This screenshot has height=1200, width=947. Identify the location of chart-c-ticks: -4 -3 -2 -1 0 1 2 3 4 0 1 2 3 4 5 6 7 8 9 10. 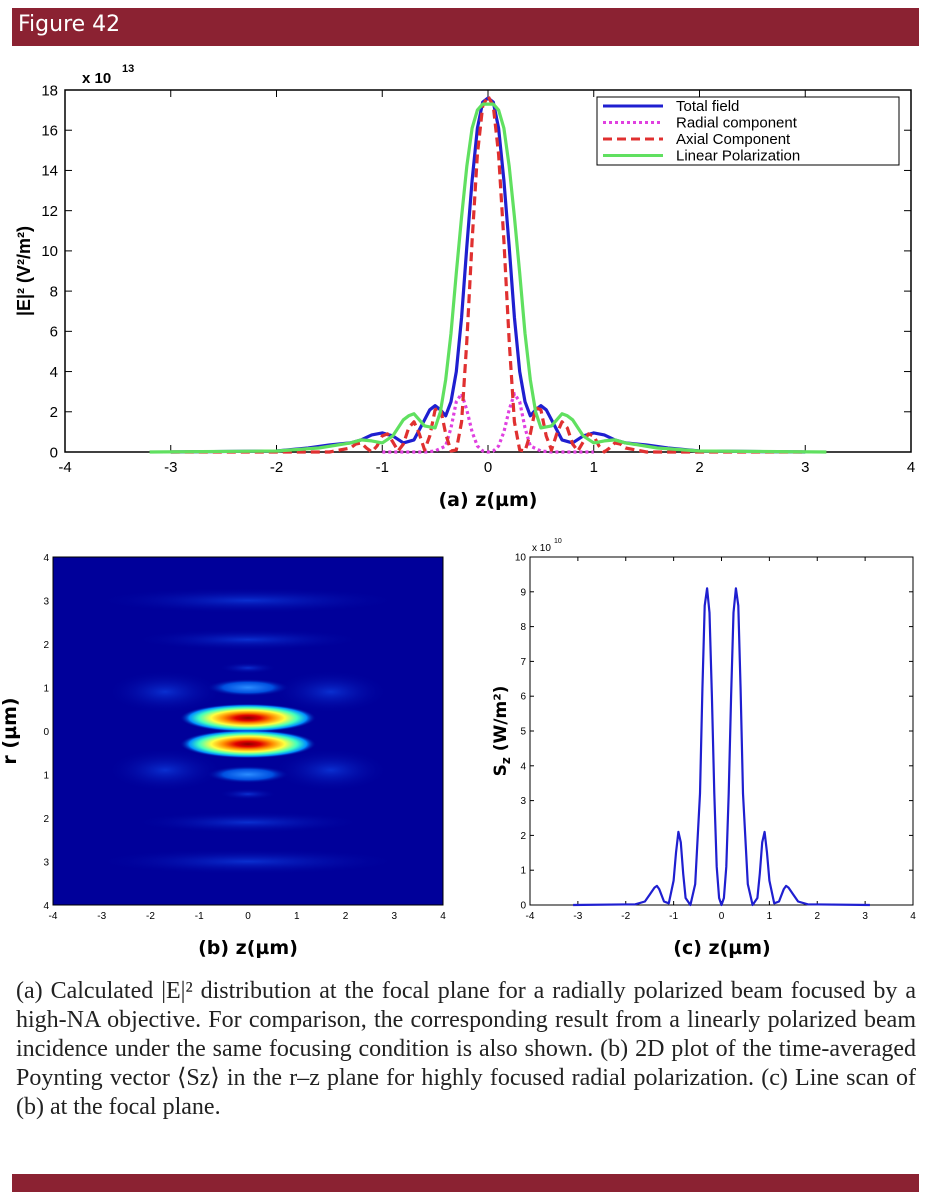
(715, 738).